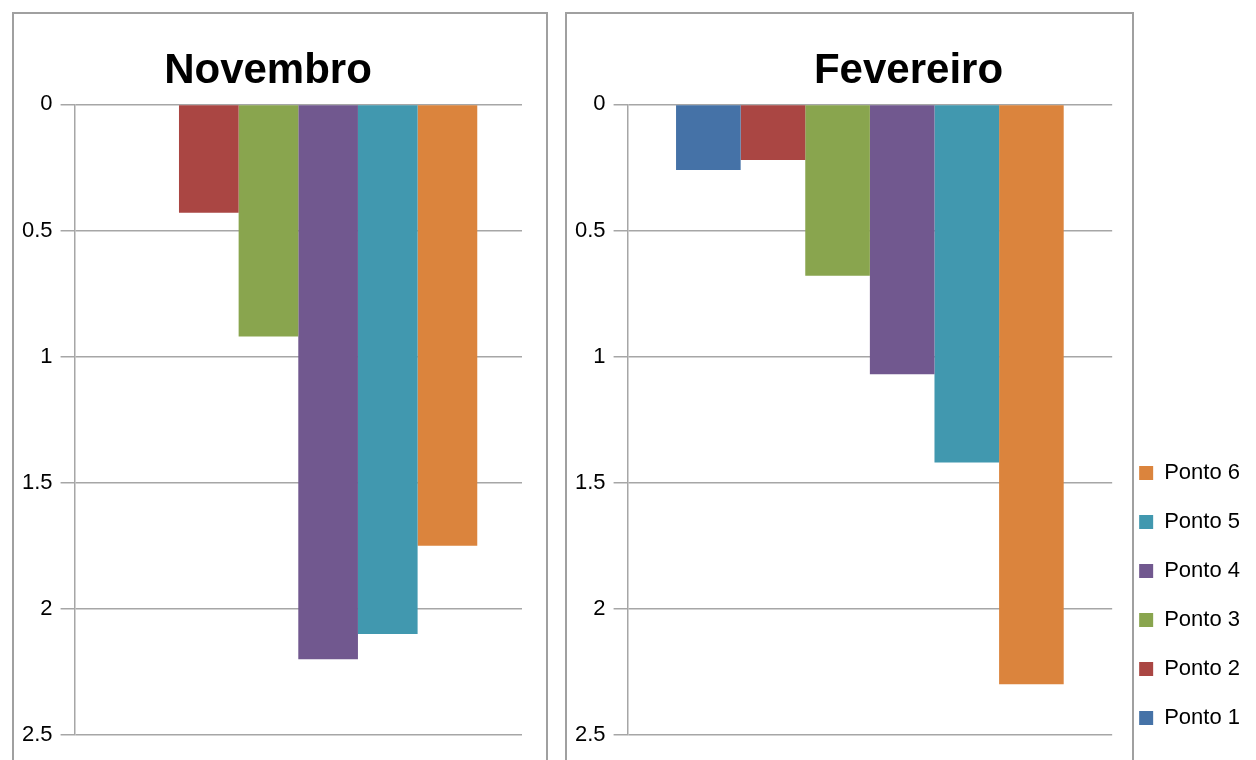 The width and height of the screenshot is (1256, 760). I want to click on legend-label: Ponto 1, so click(1202, 717).